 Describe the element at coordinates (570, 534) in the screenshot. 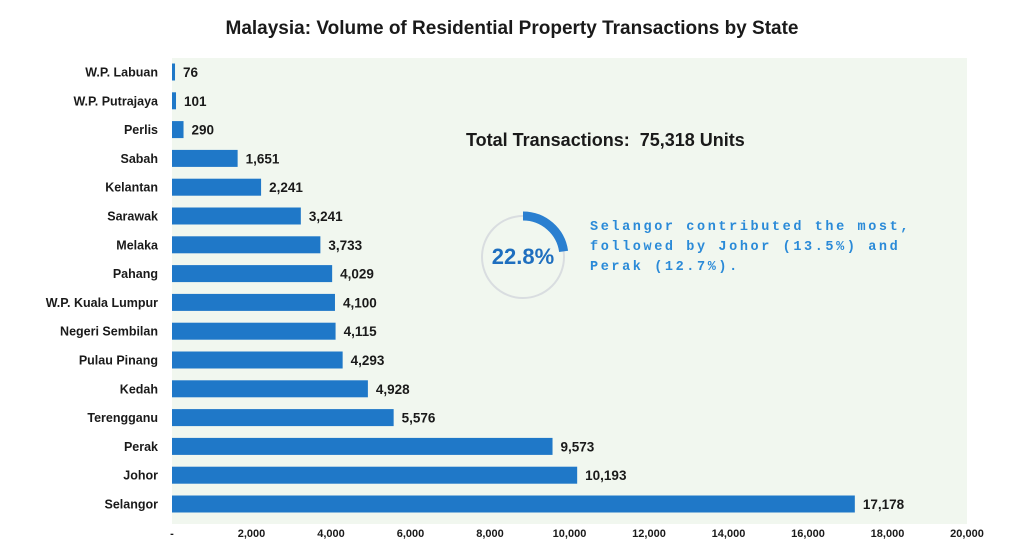

I see `x-tick-label: 10,000` at that location.